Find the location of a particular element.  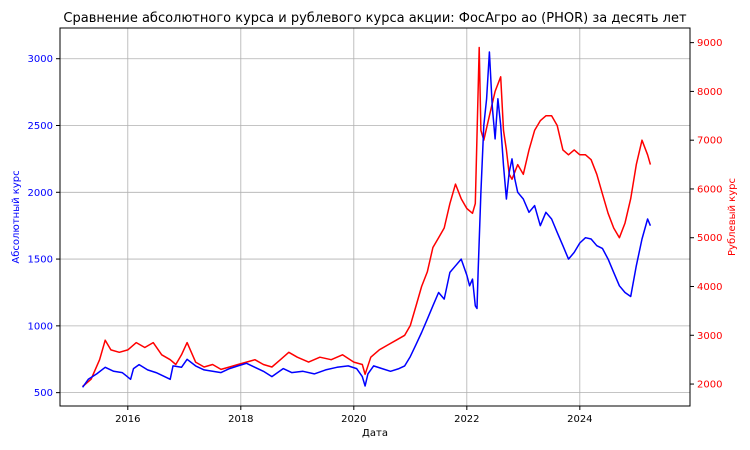

y-axis-right-label: Рублевый курс is located at coordinates (732, 217).